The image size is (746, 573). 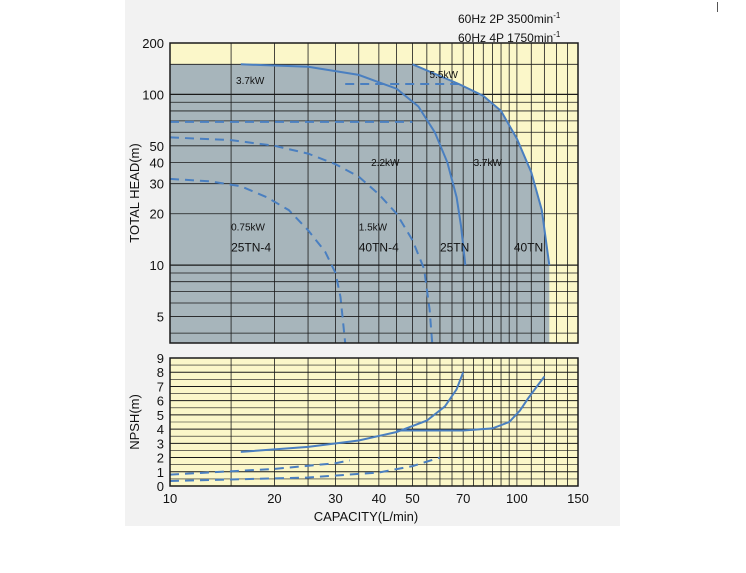 I want to click on capacity-x-tick-label: 10, so click(x=170, y=498).